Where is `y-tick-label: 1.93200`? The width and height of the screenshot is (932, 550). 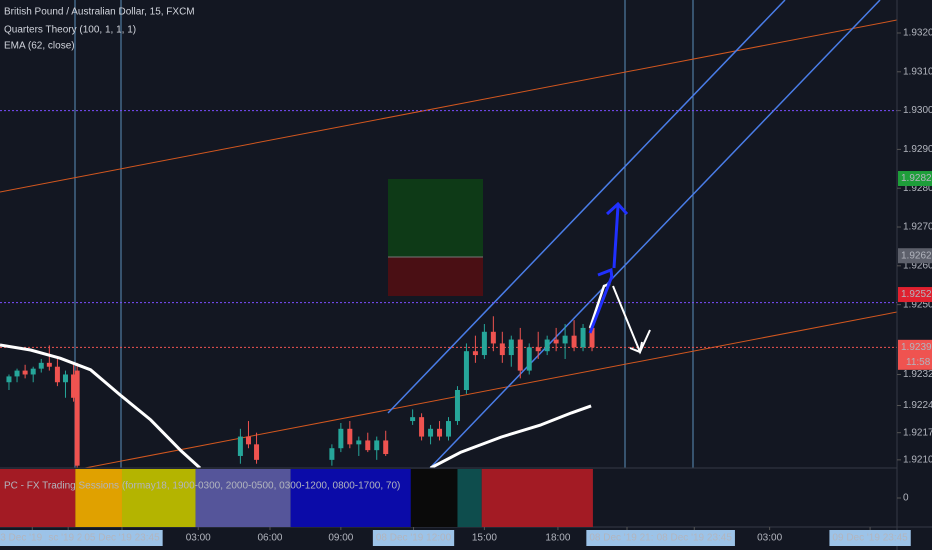 y-tick-label: 1.93200 is located at coordinates (917, 33).